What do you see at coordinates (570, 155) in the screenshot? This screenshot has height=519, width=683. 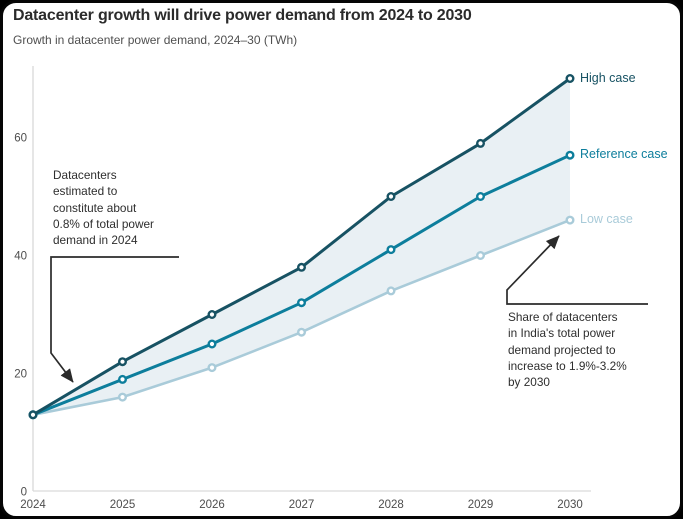 I see `marker-reference-case-2030` at bounding box center [570, 155].